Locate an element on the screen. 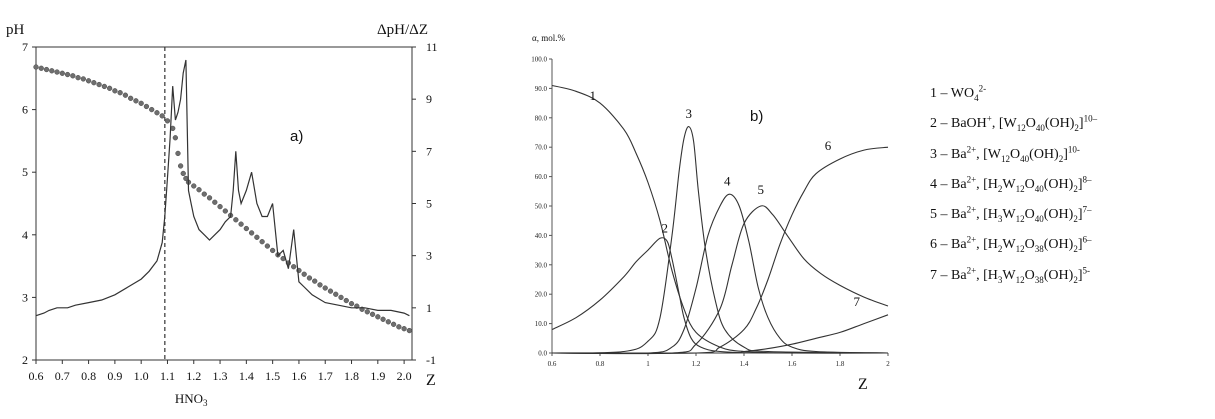  x-tick-label-a: 2.0 is located at coordinates (404, 376).